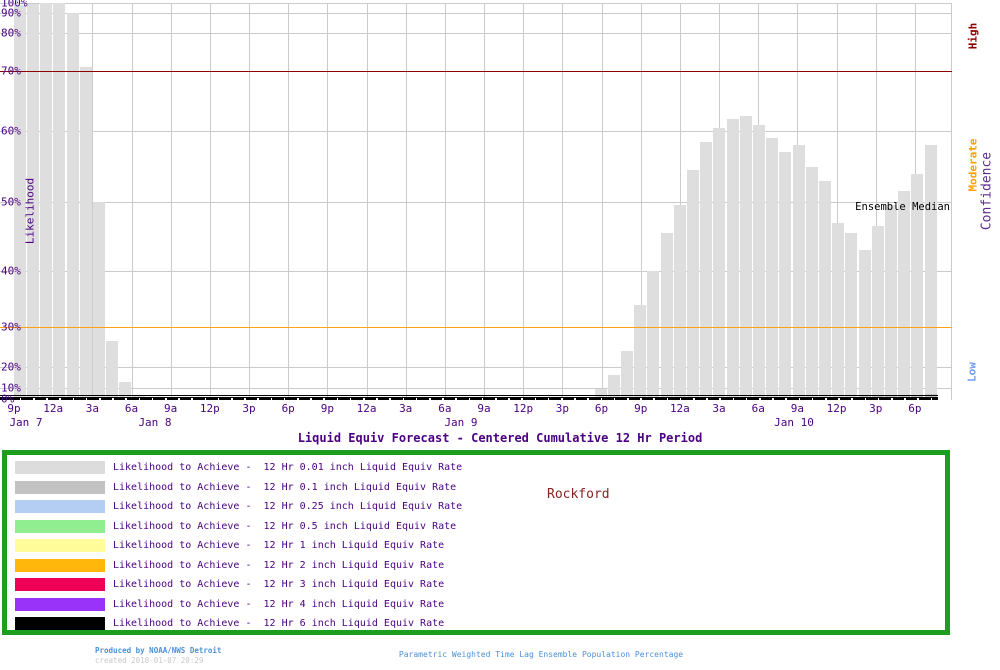 This screenshot has width=1000, height=670. I want to click on y-axis-tick-label: 10%, so click(11, 388).